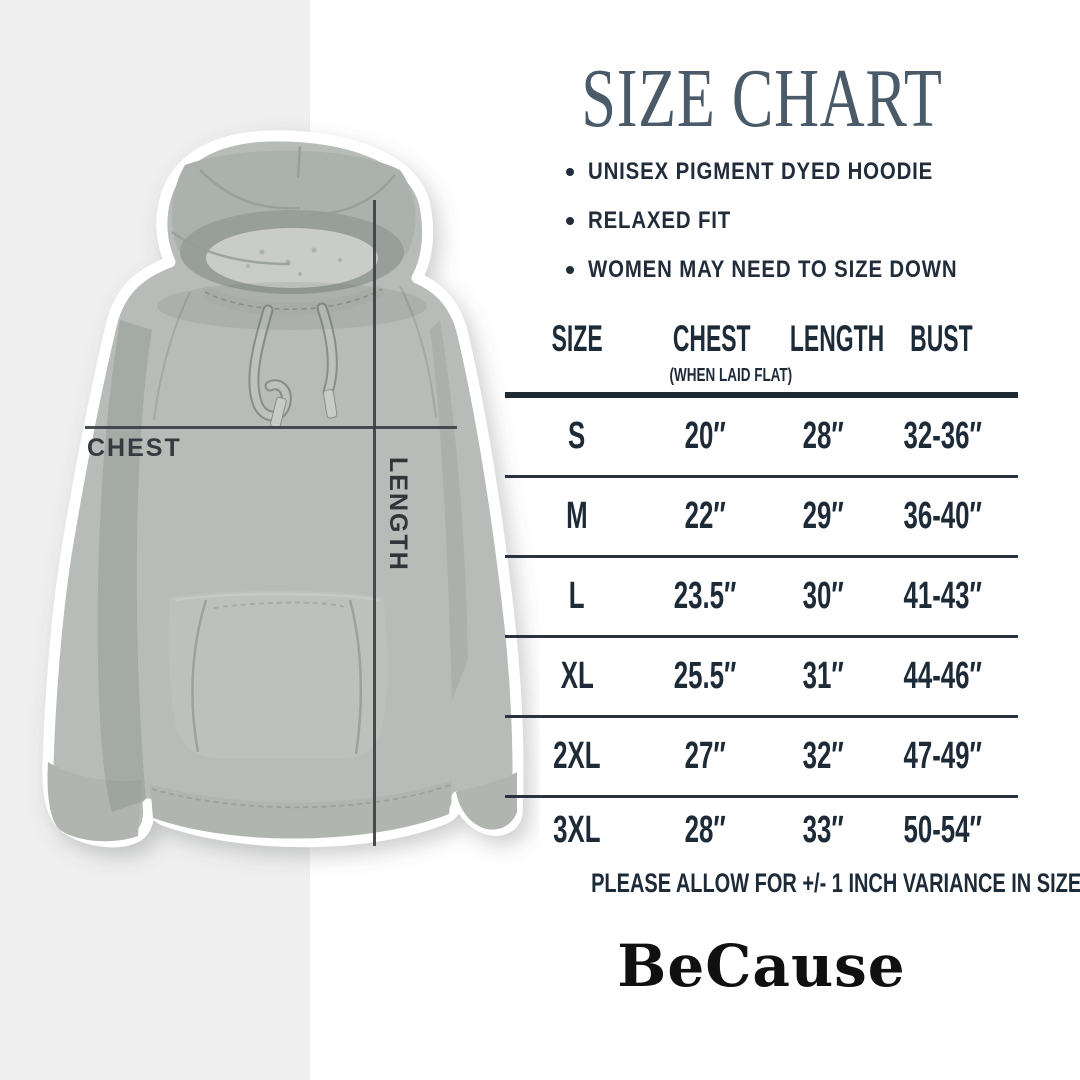  What do you see at coordinates (942, 596) in the screenshot?
I see `bust-value: 41-43″` at bounding box center [942, 596].